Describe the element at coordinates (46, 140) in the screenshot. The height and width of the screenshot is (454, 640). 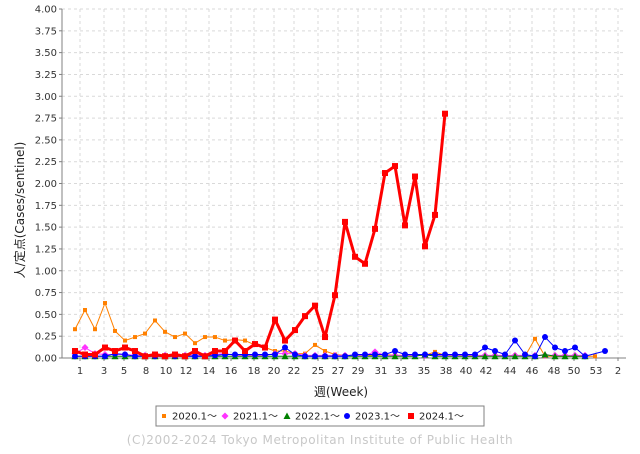
I see `y-tick-label: 2.50` at that location.